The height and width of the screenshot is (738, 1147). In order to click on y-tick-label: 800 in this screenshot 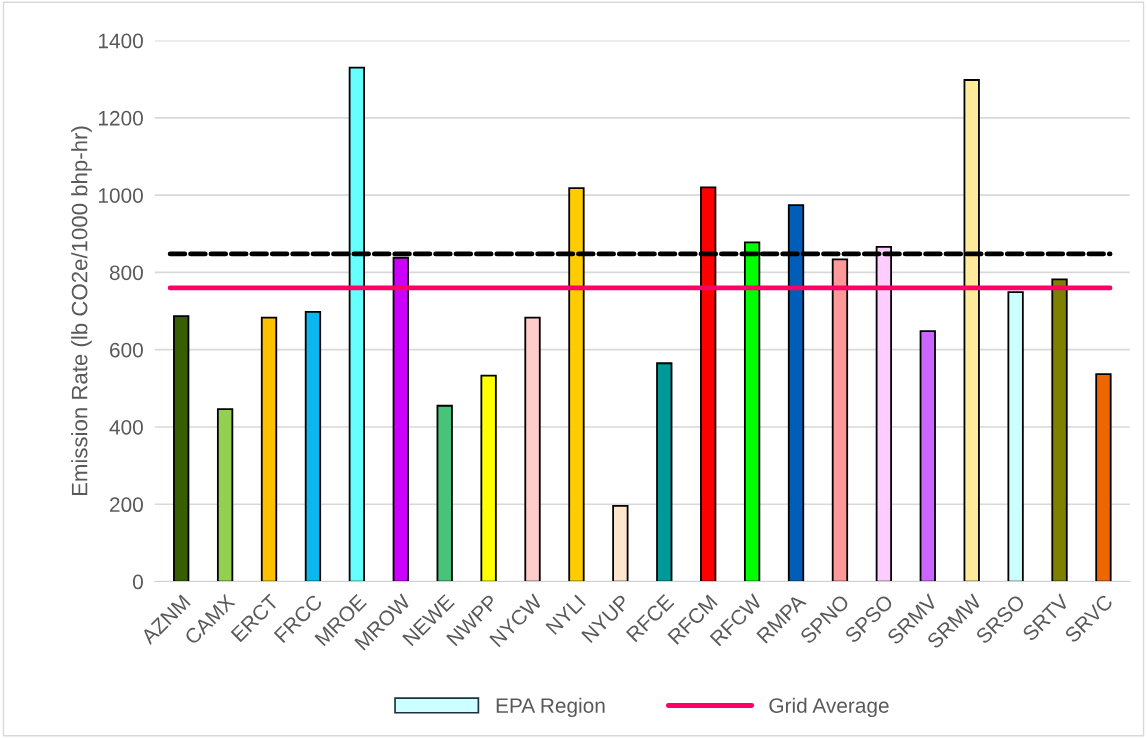, I will do `click(126, 273)`.